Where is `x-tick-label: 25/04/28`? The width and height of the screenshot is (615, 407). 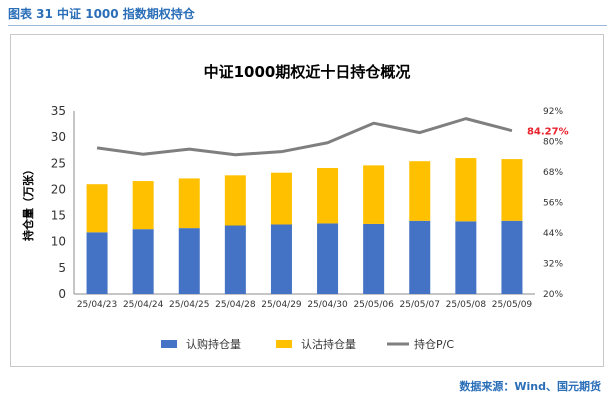
x-tick-label: 25/04/28 is located at coordinates (235, 305).